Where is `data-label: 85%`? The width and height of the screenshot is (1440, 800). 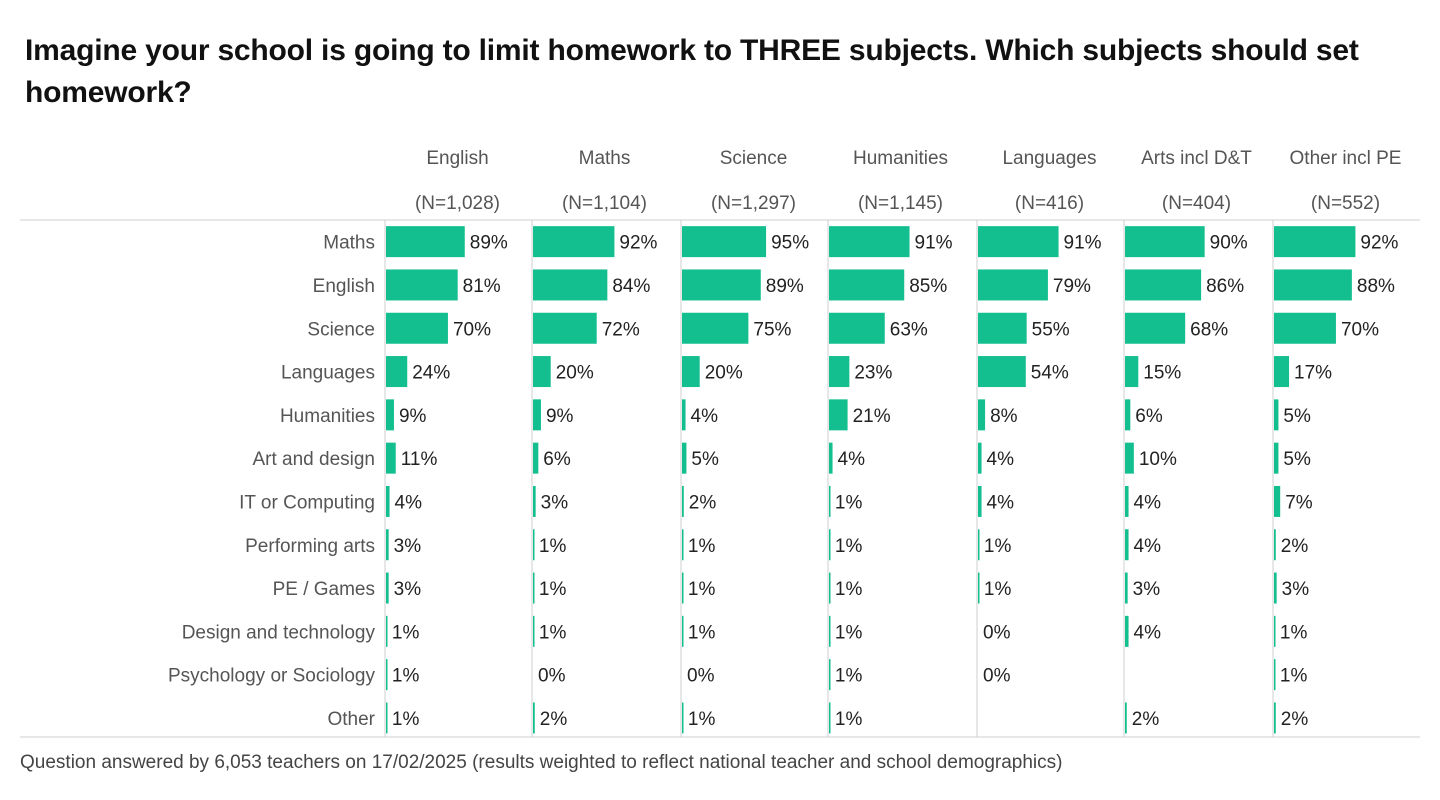
data-label: 85% is located at coordinates (928, 286).